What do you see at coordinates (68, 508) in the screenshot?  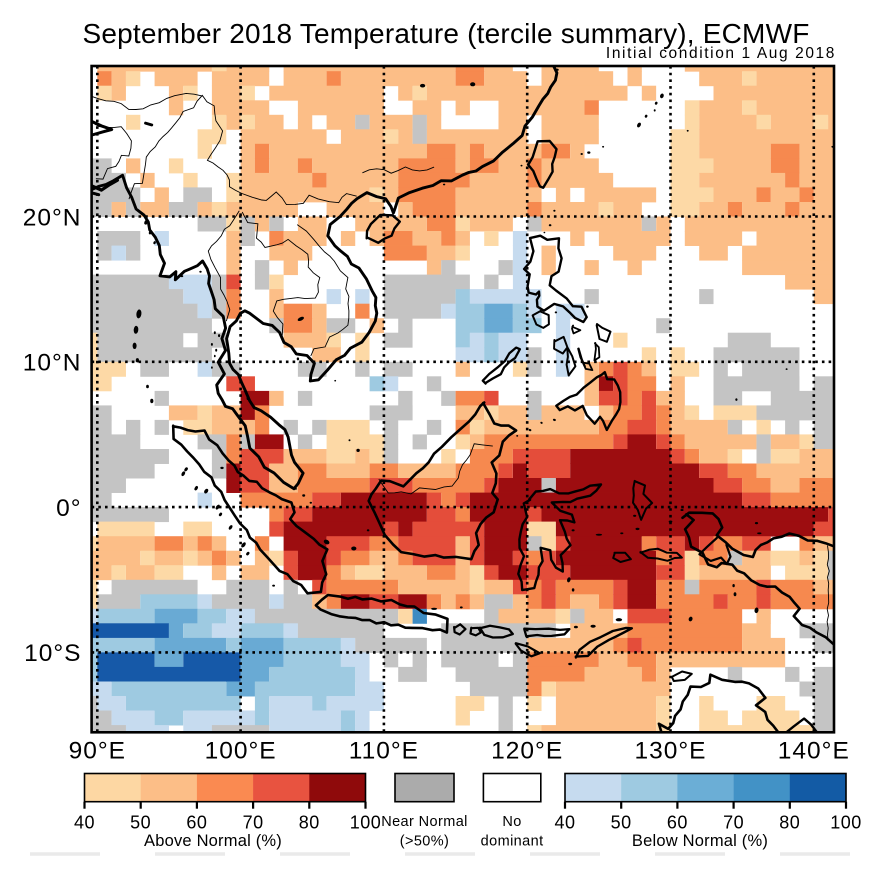 I see `svg-text: 0°` at bounding box center [68, 508].